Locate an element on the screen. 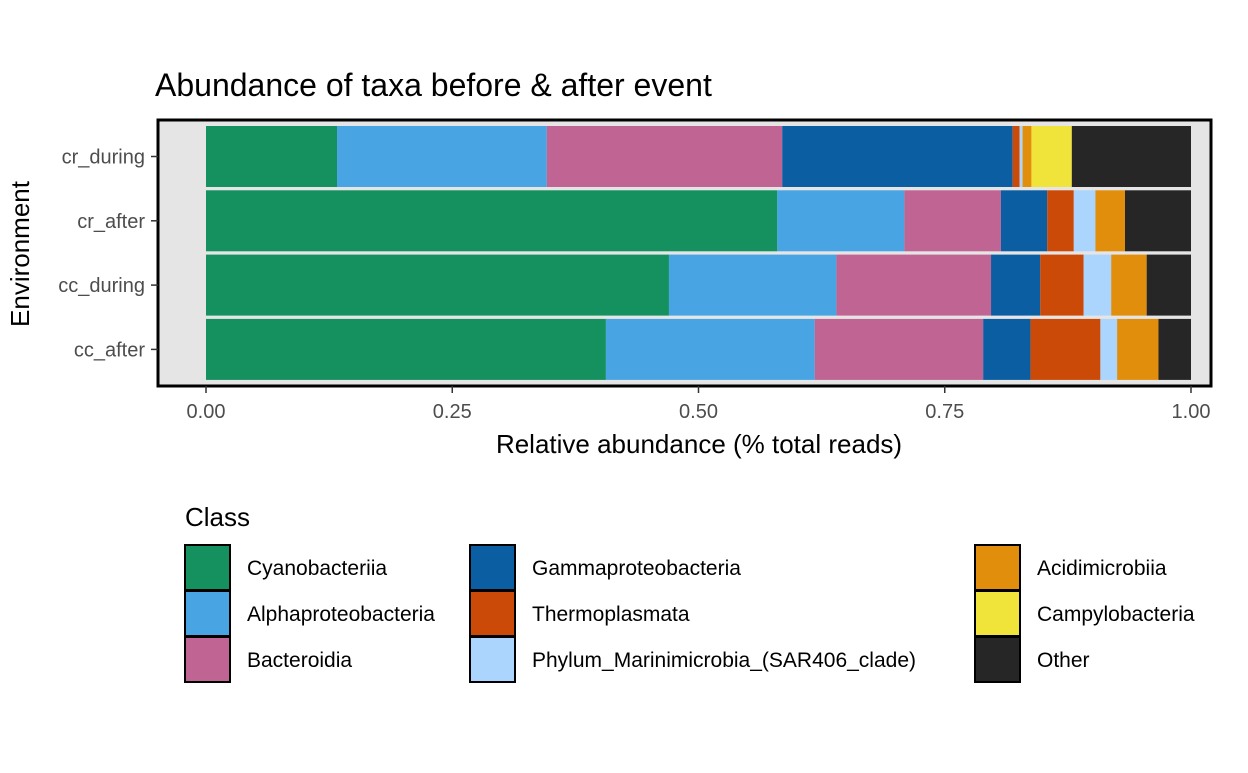  legend-key-gammaproteobacteria is located at coordinates (492, 567).